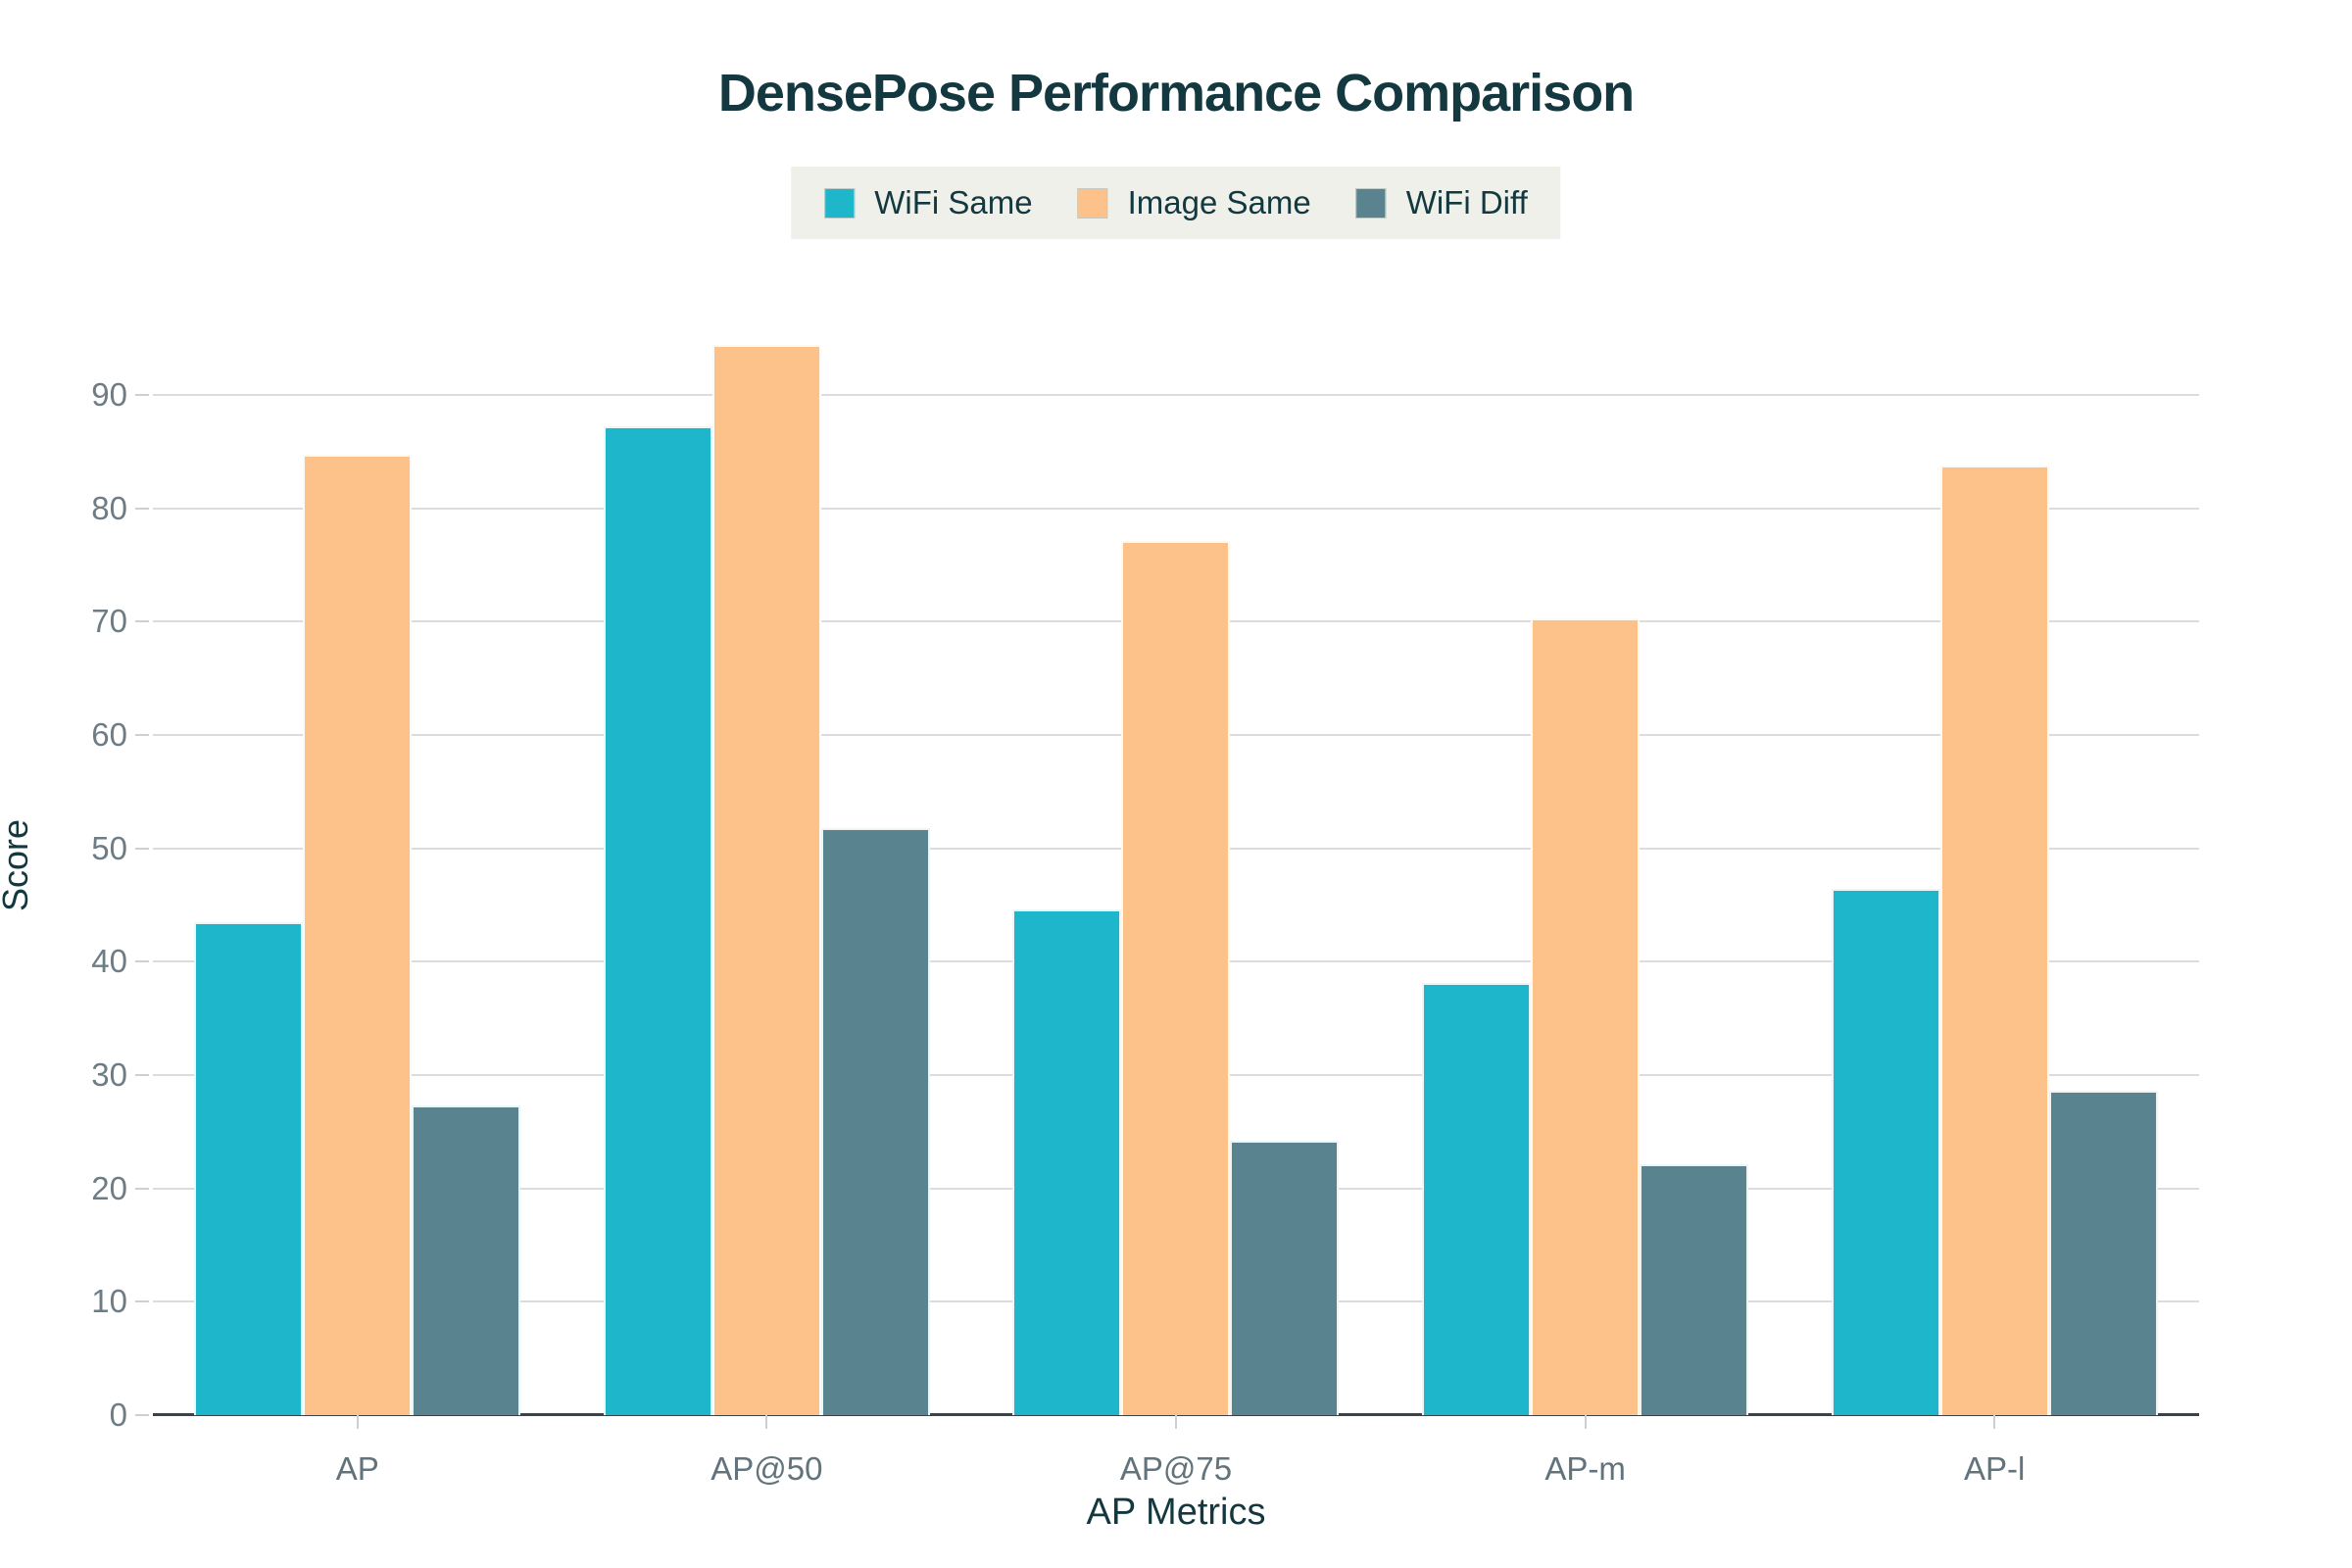  Describe the element at coordinates (766, 1468) in the screenshot. I see `x-tick-label: AP@50` at that location.